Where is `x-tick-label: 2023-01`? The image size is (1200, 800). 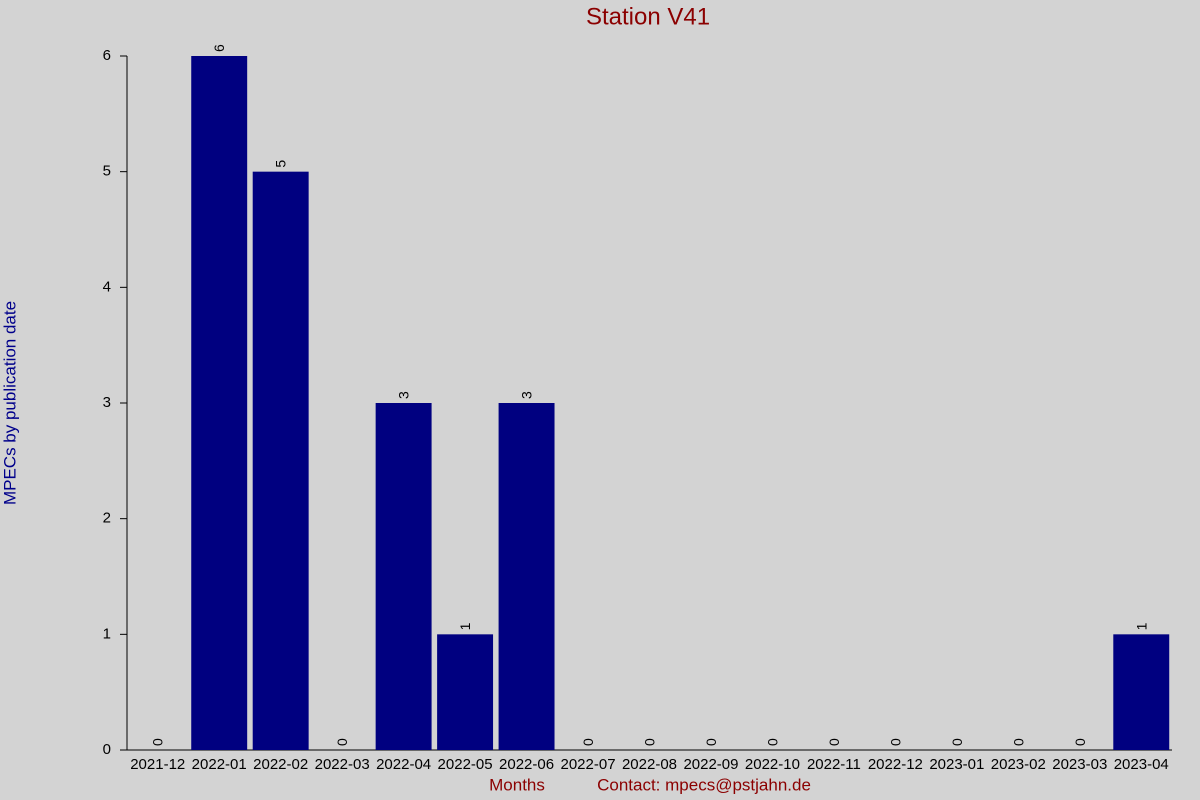
x-tick-label: 2023-01 is located at coordinates (956, 764).